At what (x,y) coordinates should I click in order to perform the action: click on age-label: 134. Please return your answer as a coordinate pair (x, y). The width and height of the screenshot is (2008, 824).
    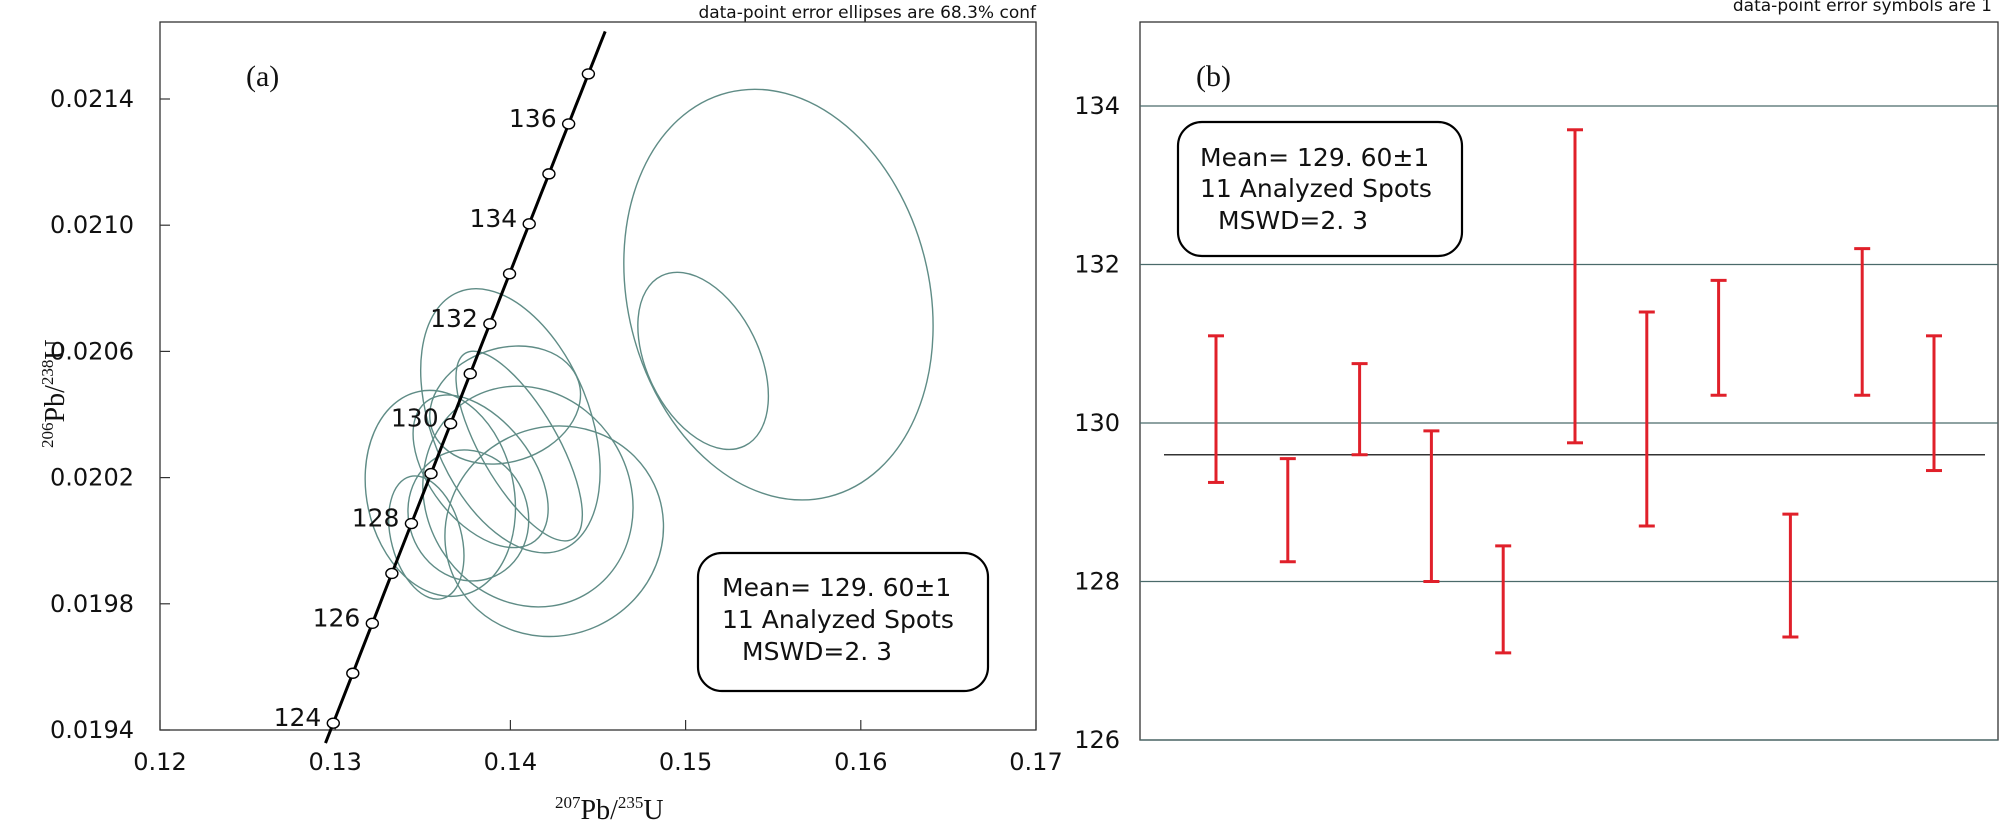
    Looking at the image, I should click on (493, 218).